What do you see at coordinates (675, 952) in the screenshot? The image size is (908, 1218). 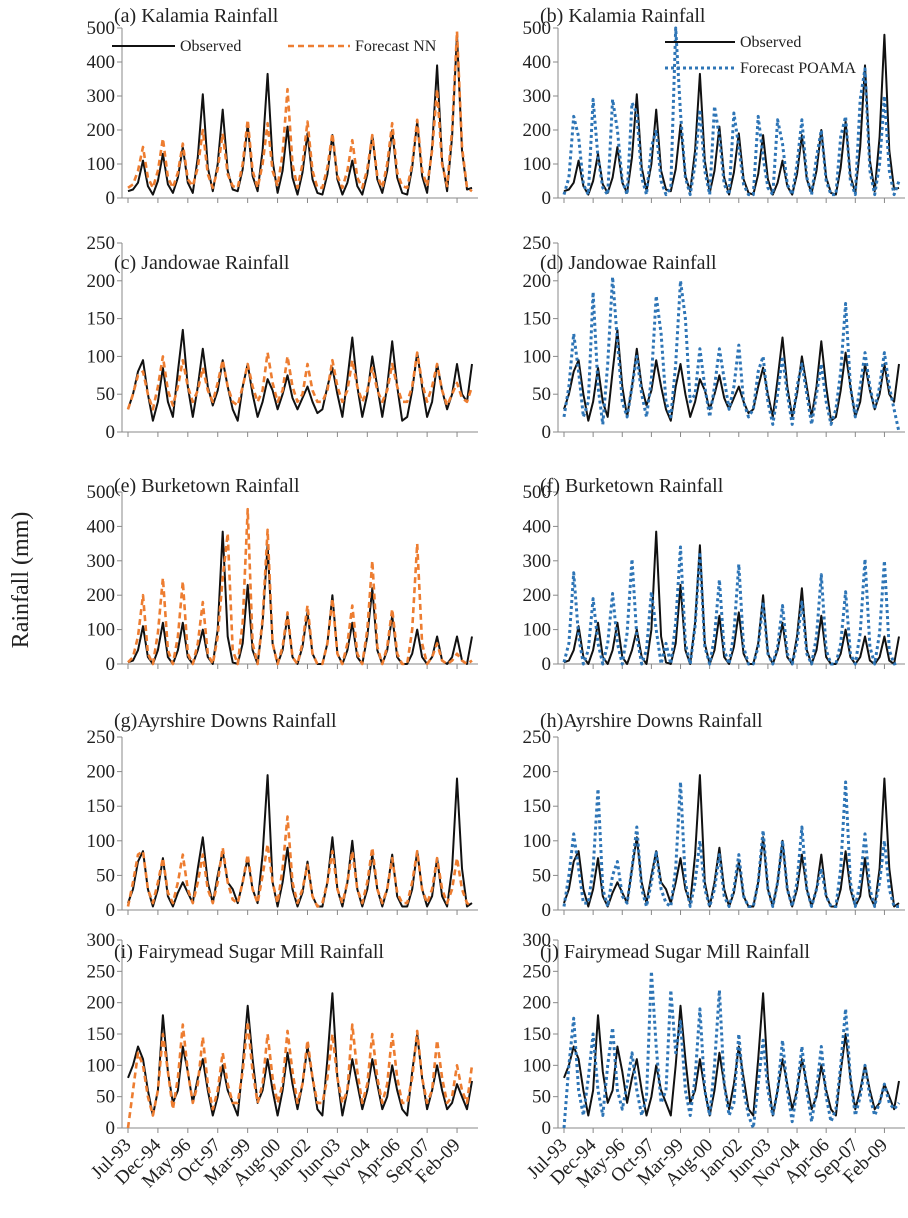 I see `panel-title: (j) Fairymead Sugar Mill Rainfall` at bounding box center [675, 952].